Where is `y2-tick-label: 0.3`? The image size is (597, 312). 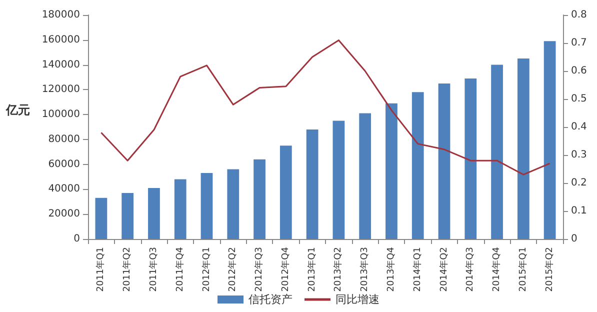 y2-tick-label: 0.3 is located at coordinates (579, 155).